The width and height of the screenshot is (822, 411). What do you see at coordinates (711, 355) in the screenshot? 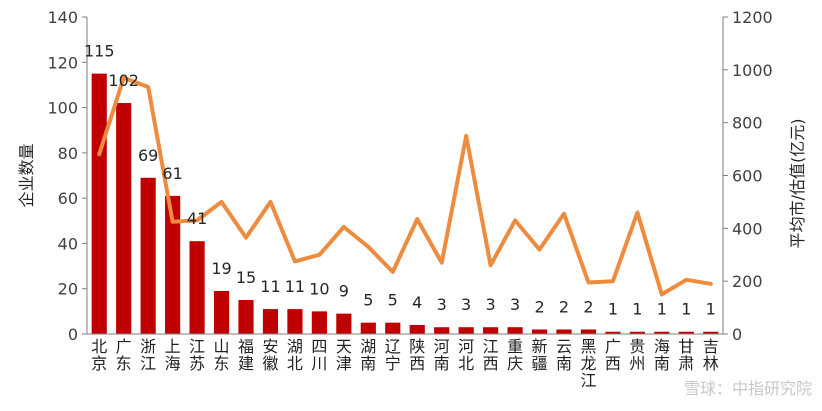
I see `category-label: 吉林` at bounding box center [711, 355].